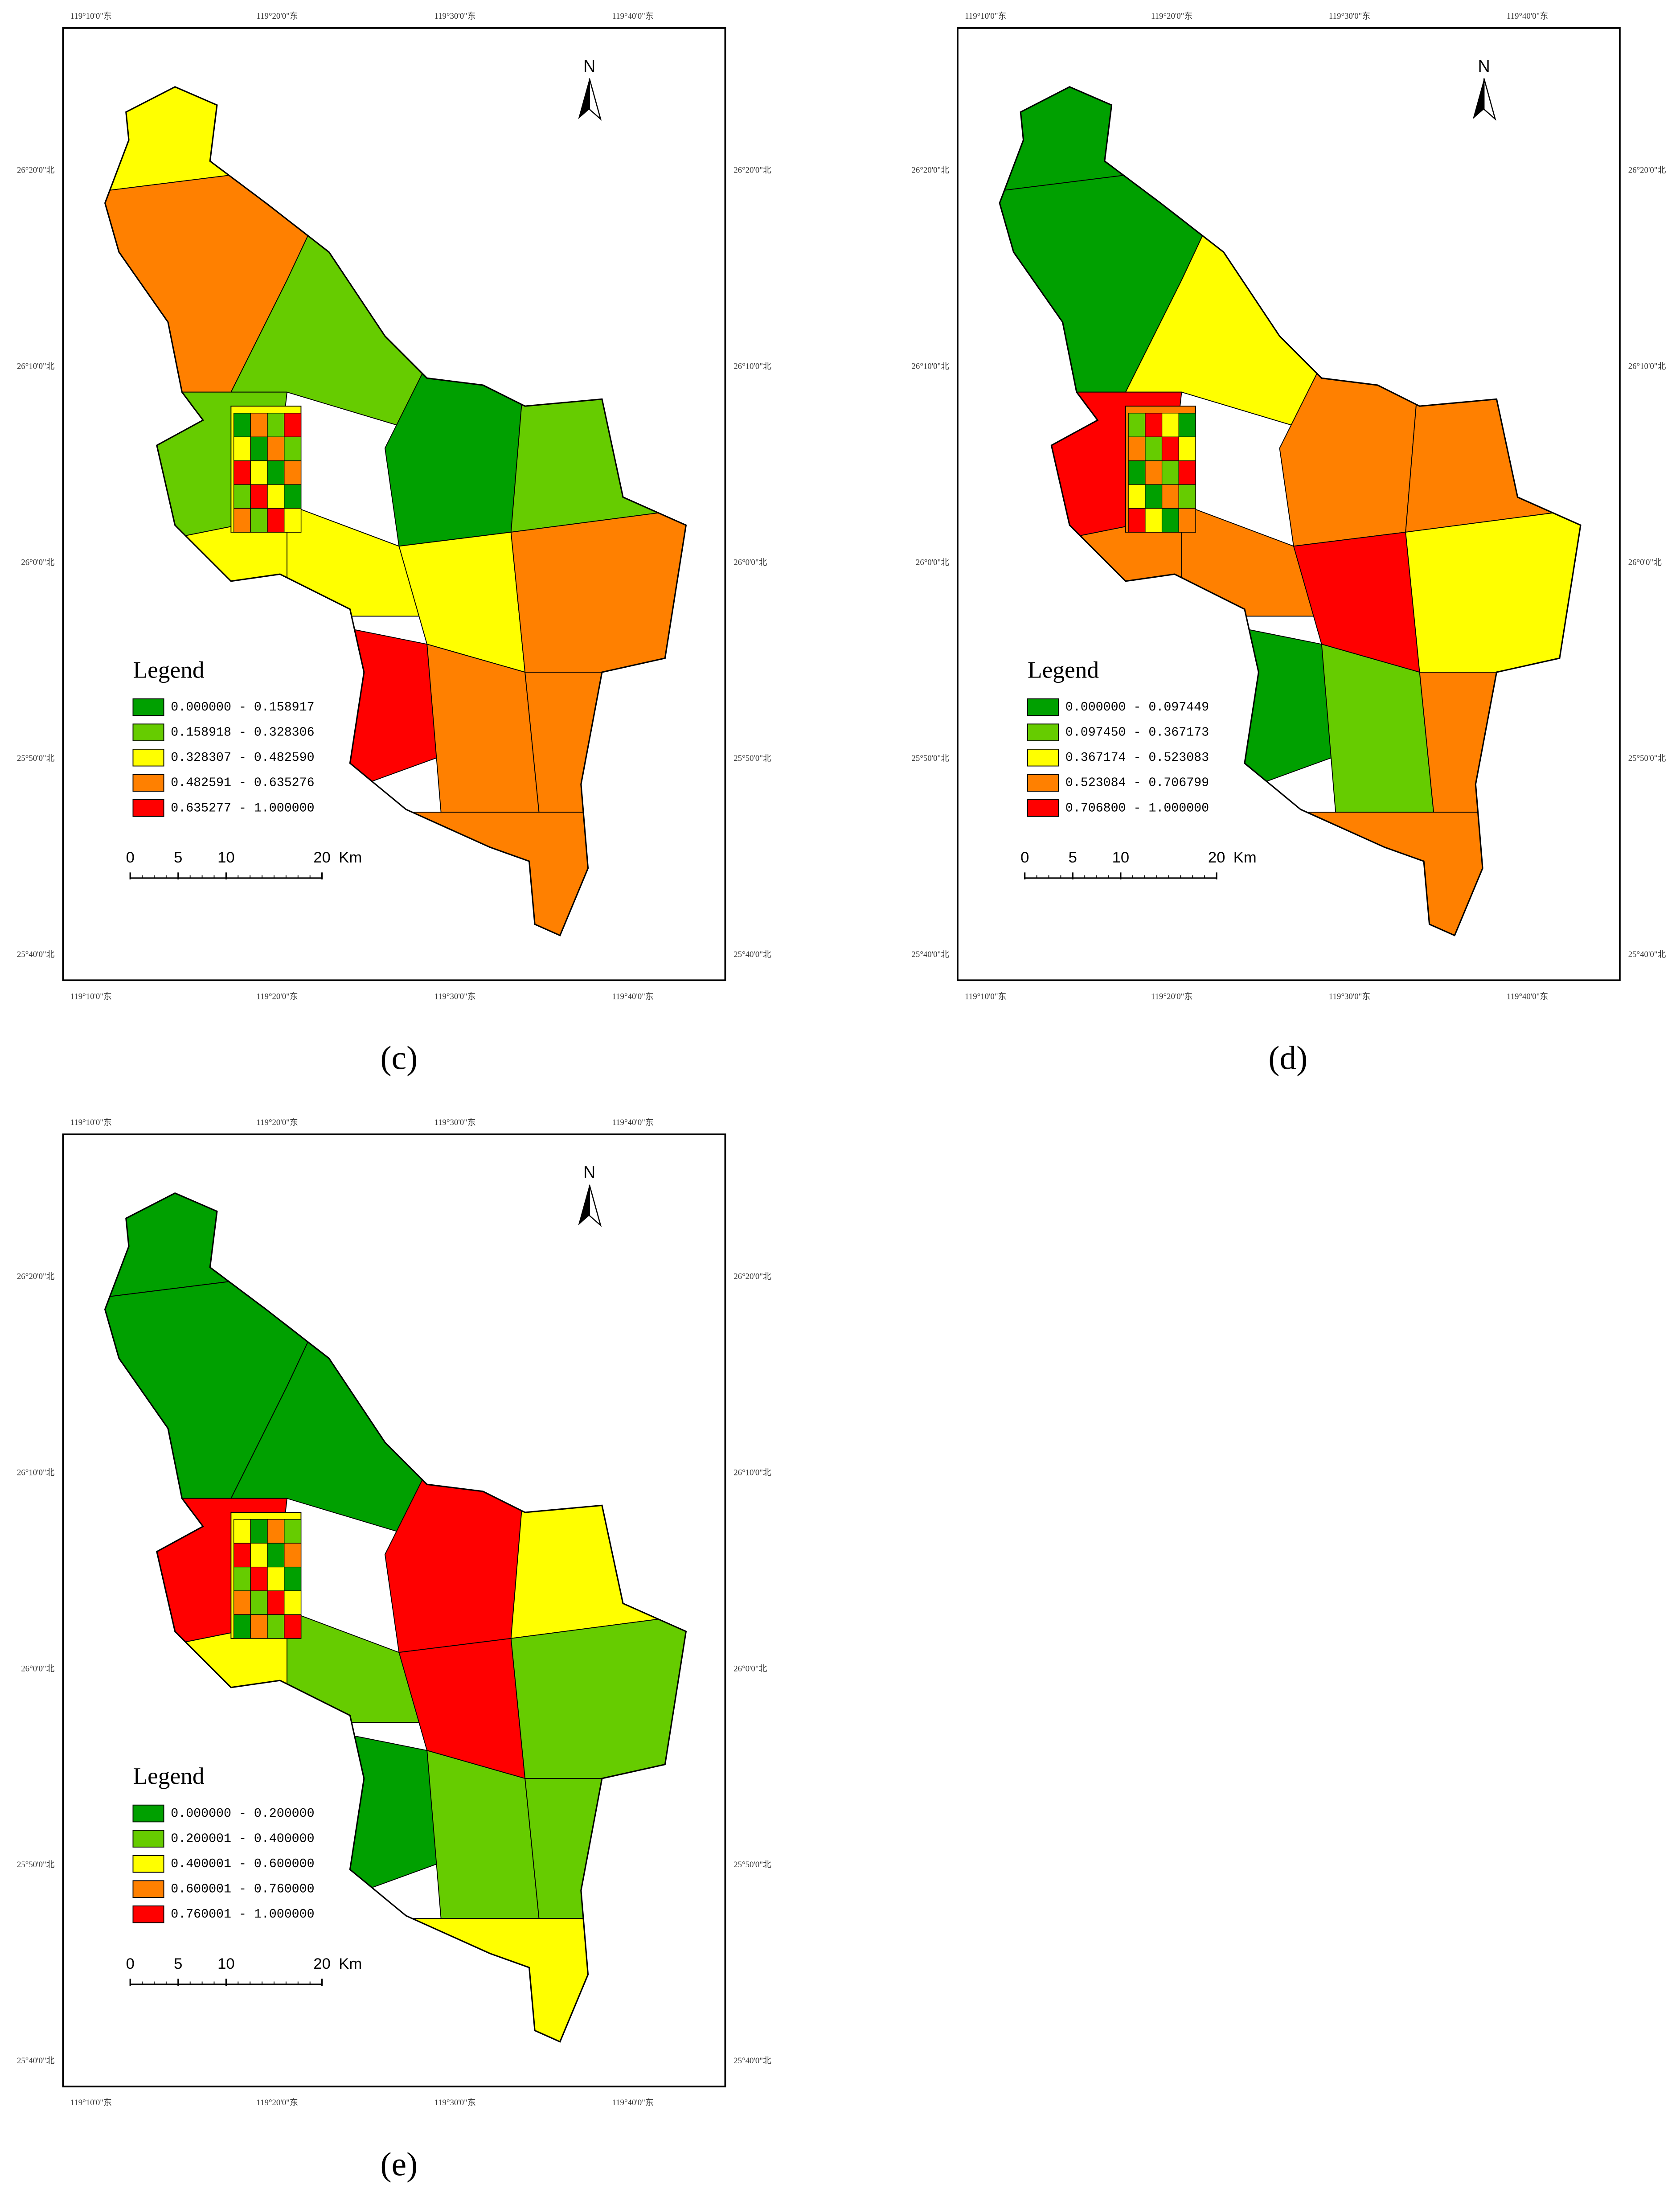 This screenshot has width=1680, height=2193. I want to click on legend-label: 0.328307 - 0.482590, so click(242, 758).